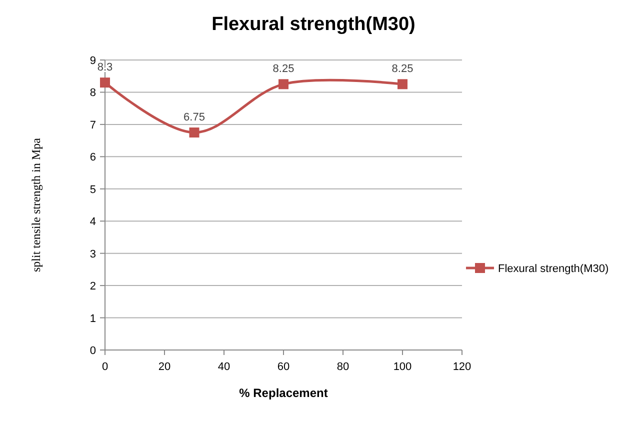 The height and width of the screenshot is (422, 628). I want to click on y-tick-label: 5, so click(93, 190).